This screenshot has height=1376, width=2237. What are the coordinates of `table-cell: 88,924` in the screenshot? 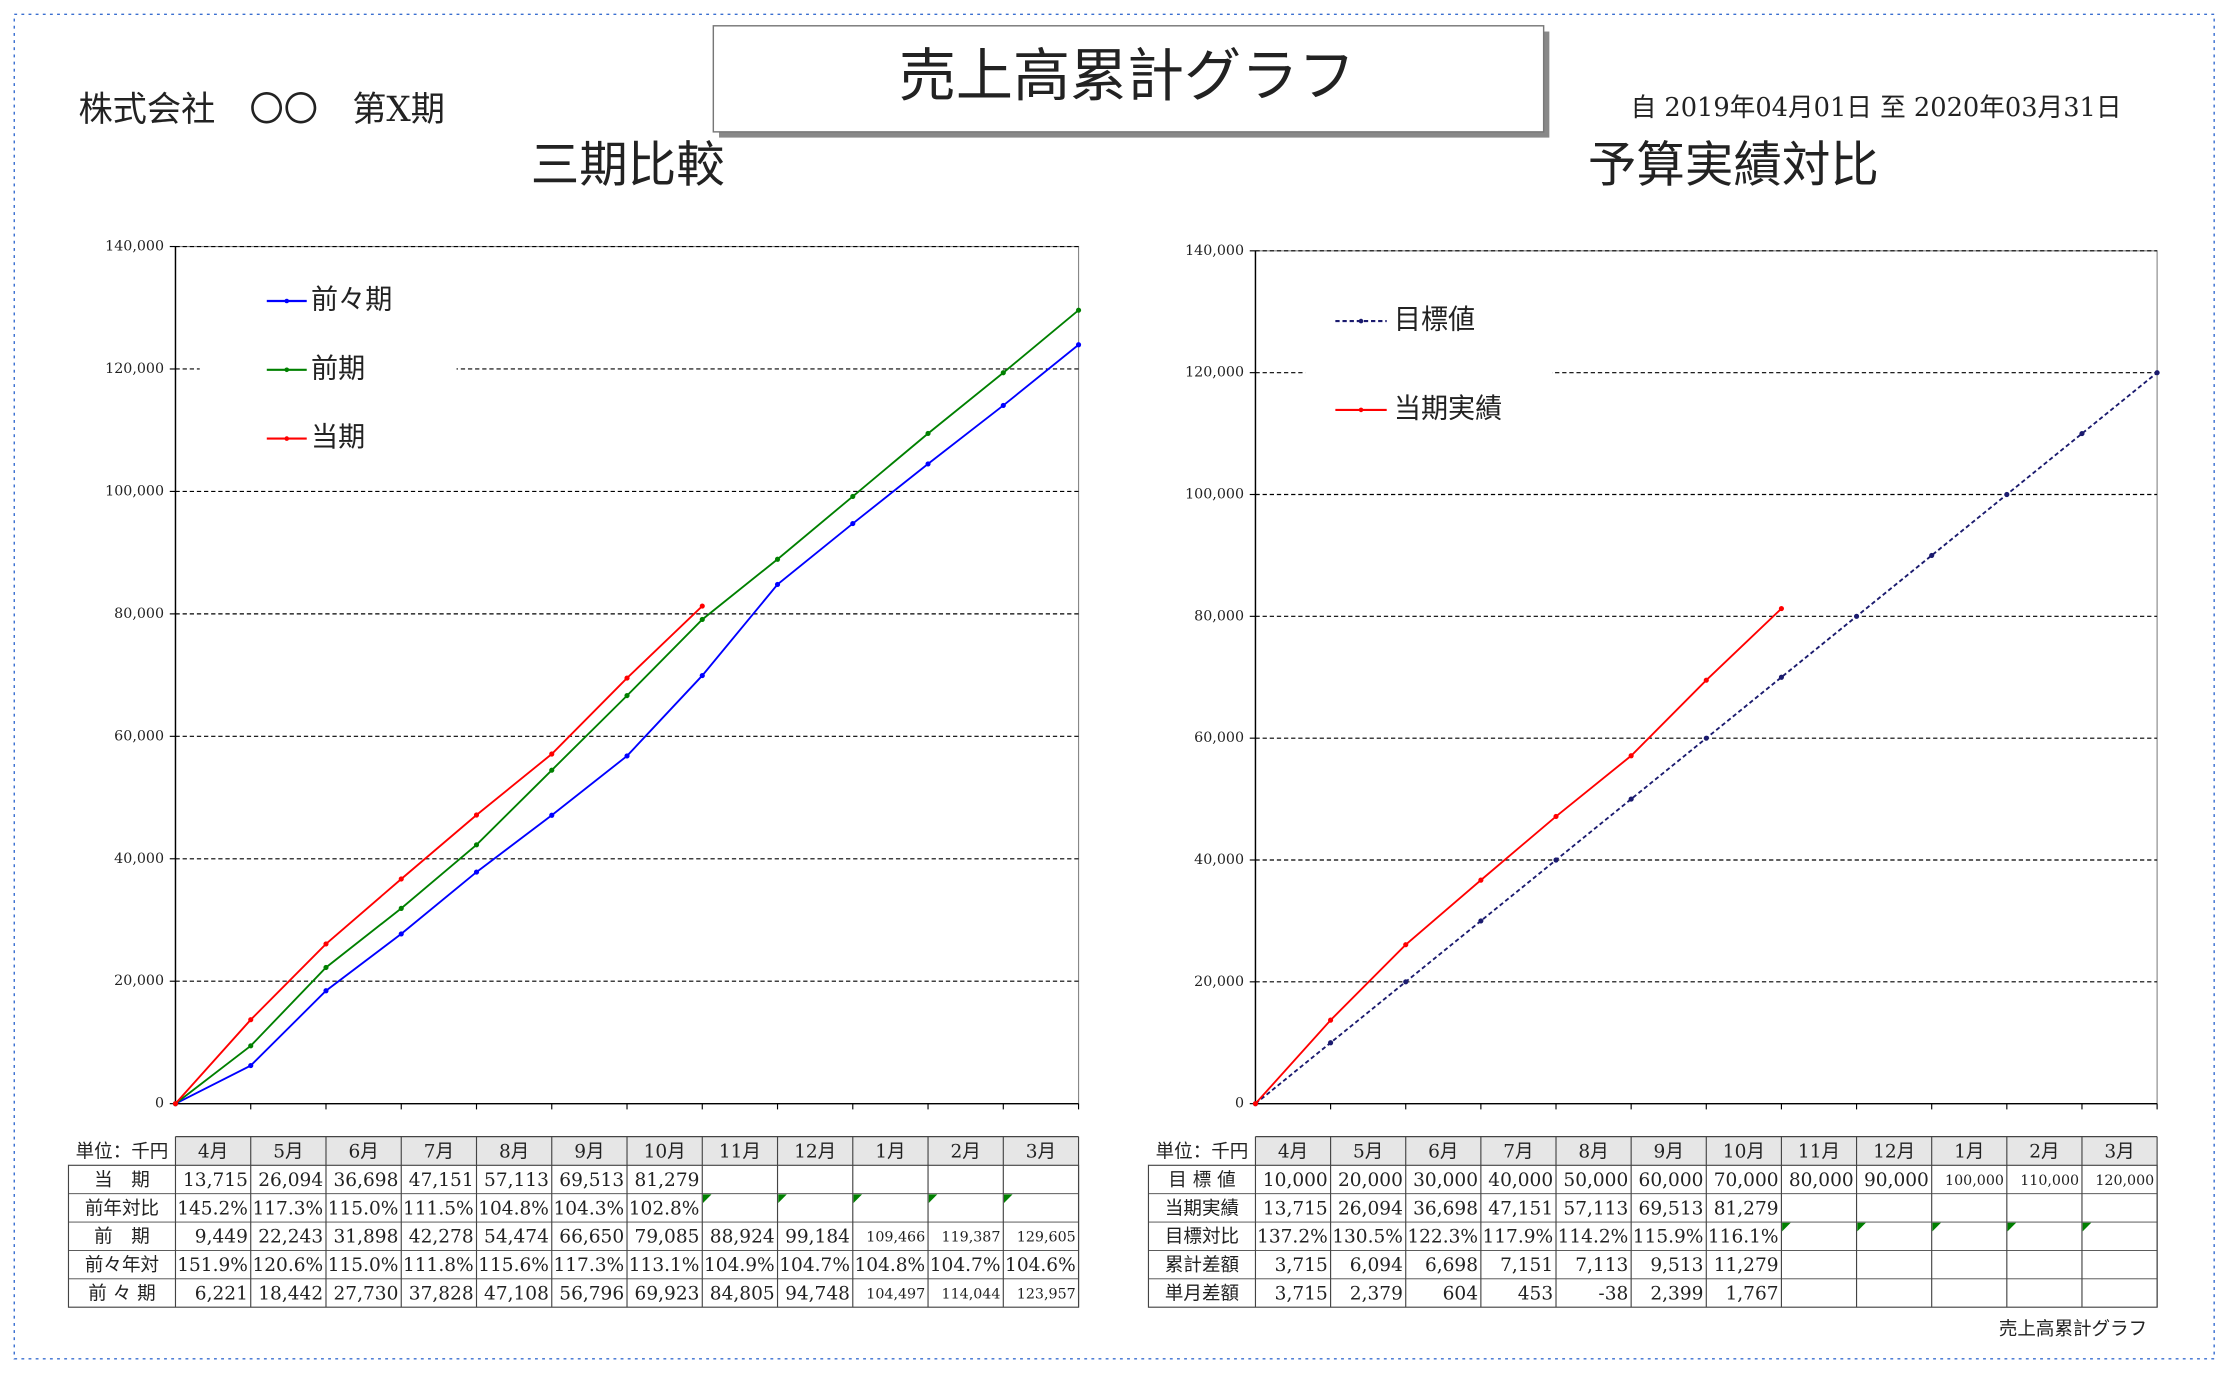 It's located at (742, 1237).